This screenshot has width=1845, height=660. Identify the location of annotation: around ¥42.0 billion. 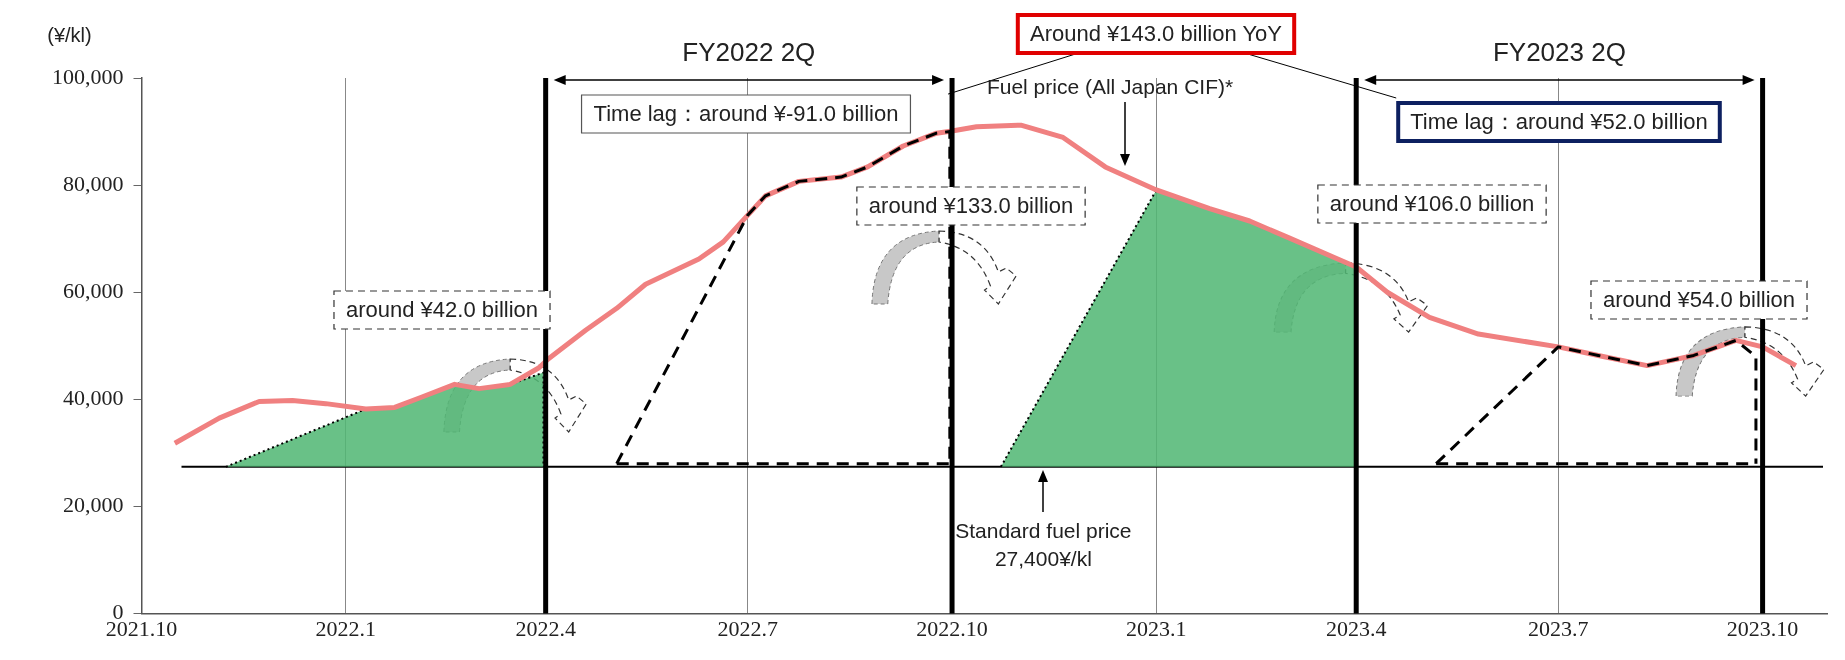
(442, 310).